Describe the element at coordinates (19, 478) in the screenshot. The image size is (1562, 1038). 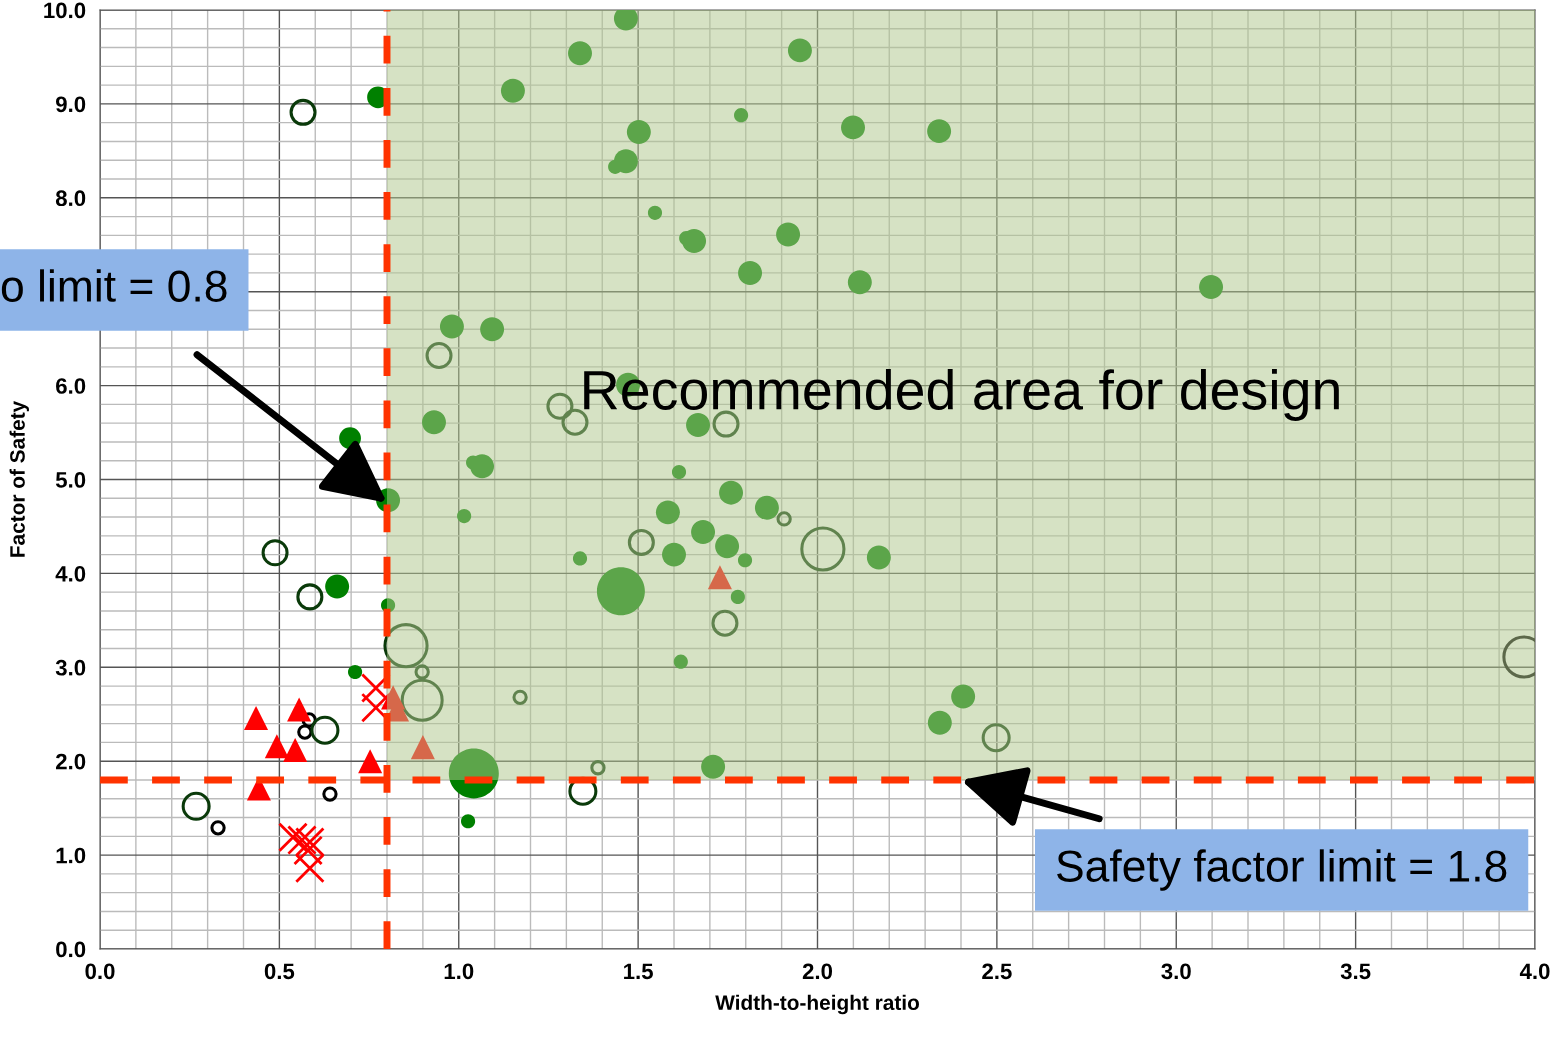
I see `y-axis-title: Factor of Safety` at that location.